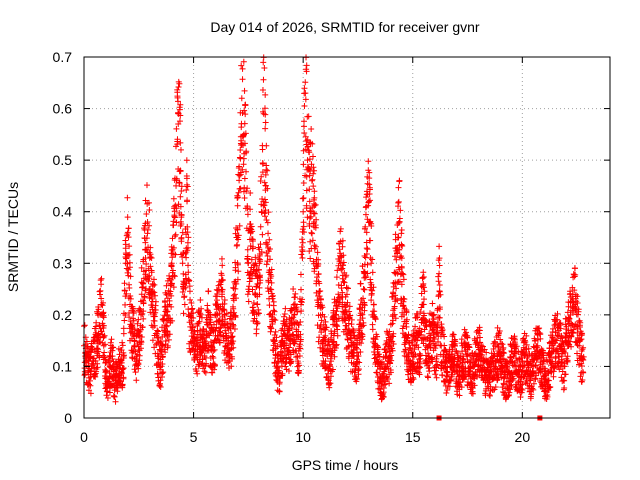  I want to click on y-tick-label: 0.2, so click(63, 315).